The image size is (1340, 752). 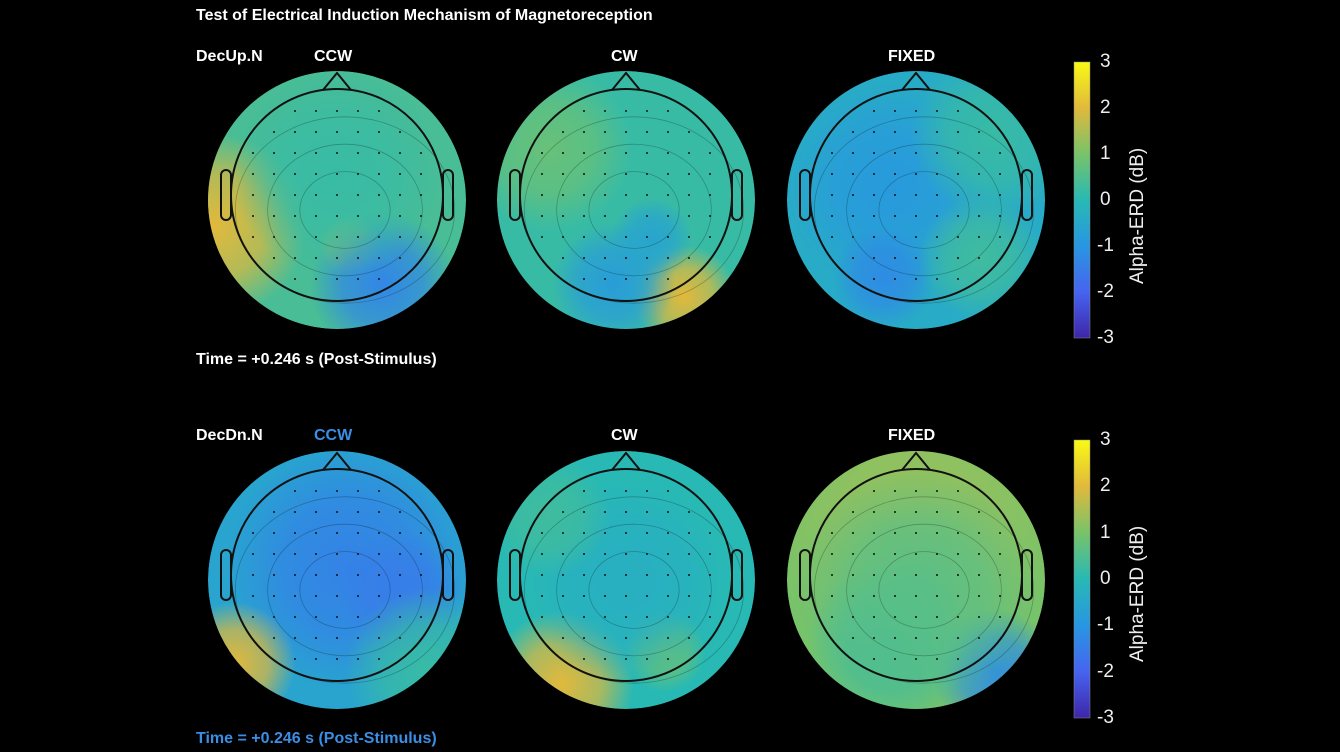 What do you see at coordinates (1105, 245) in the screenshot?
I see `colorbar-tick-label: -1` at bounding box center [1105, 245].